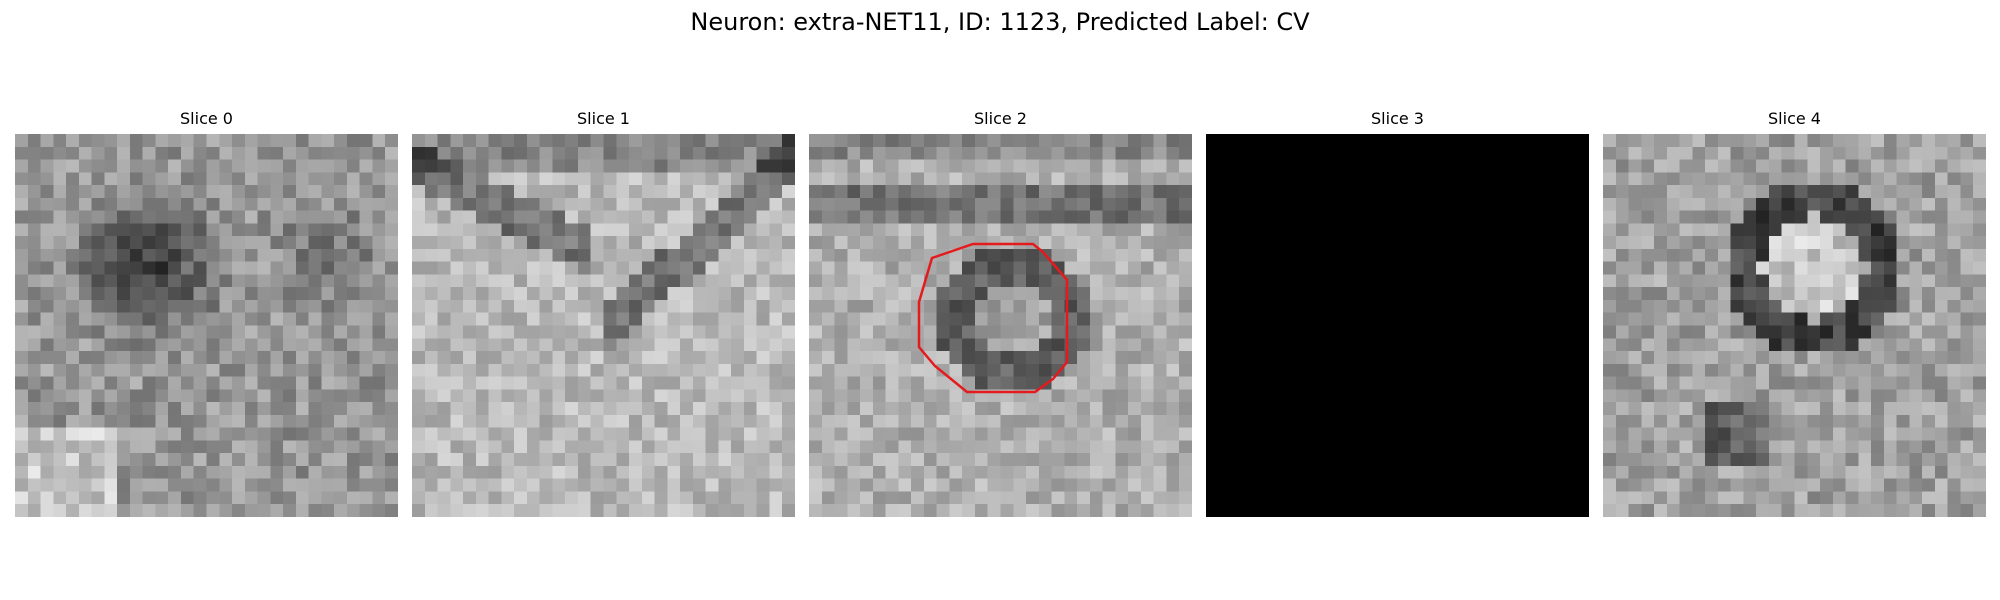  I want to click on slice-title-0: Slice 0, so click(206, 118).